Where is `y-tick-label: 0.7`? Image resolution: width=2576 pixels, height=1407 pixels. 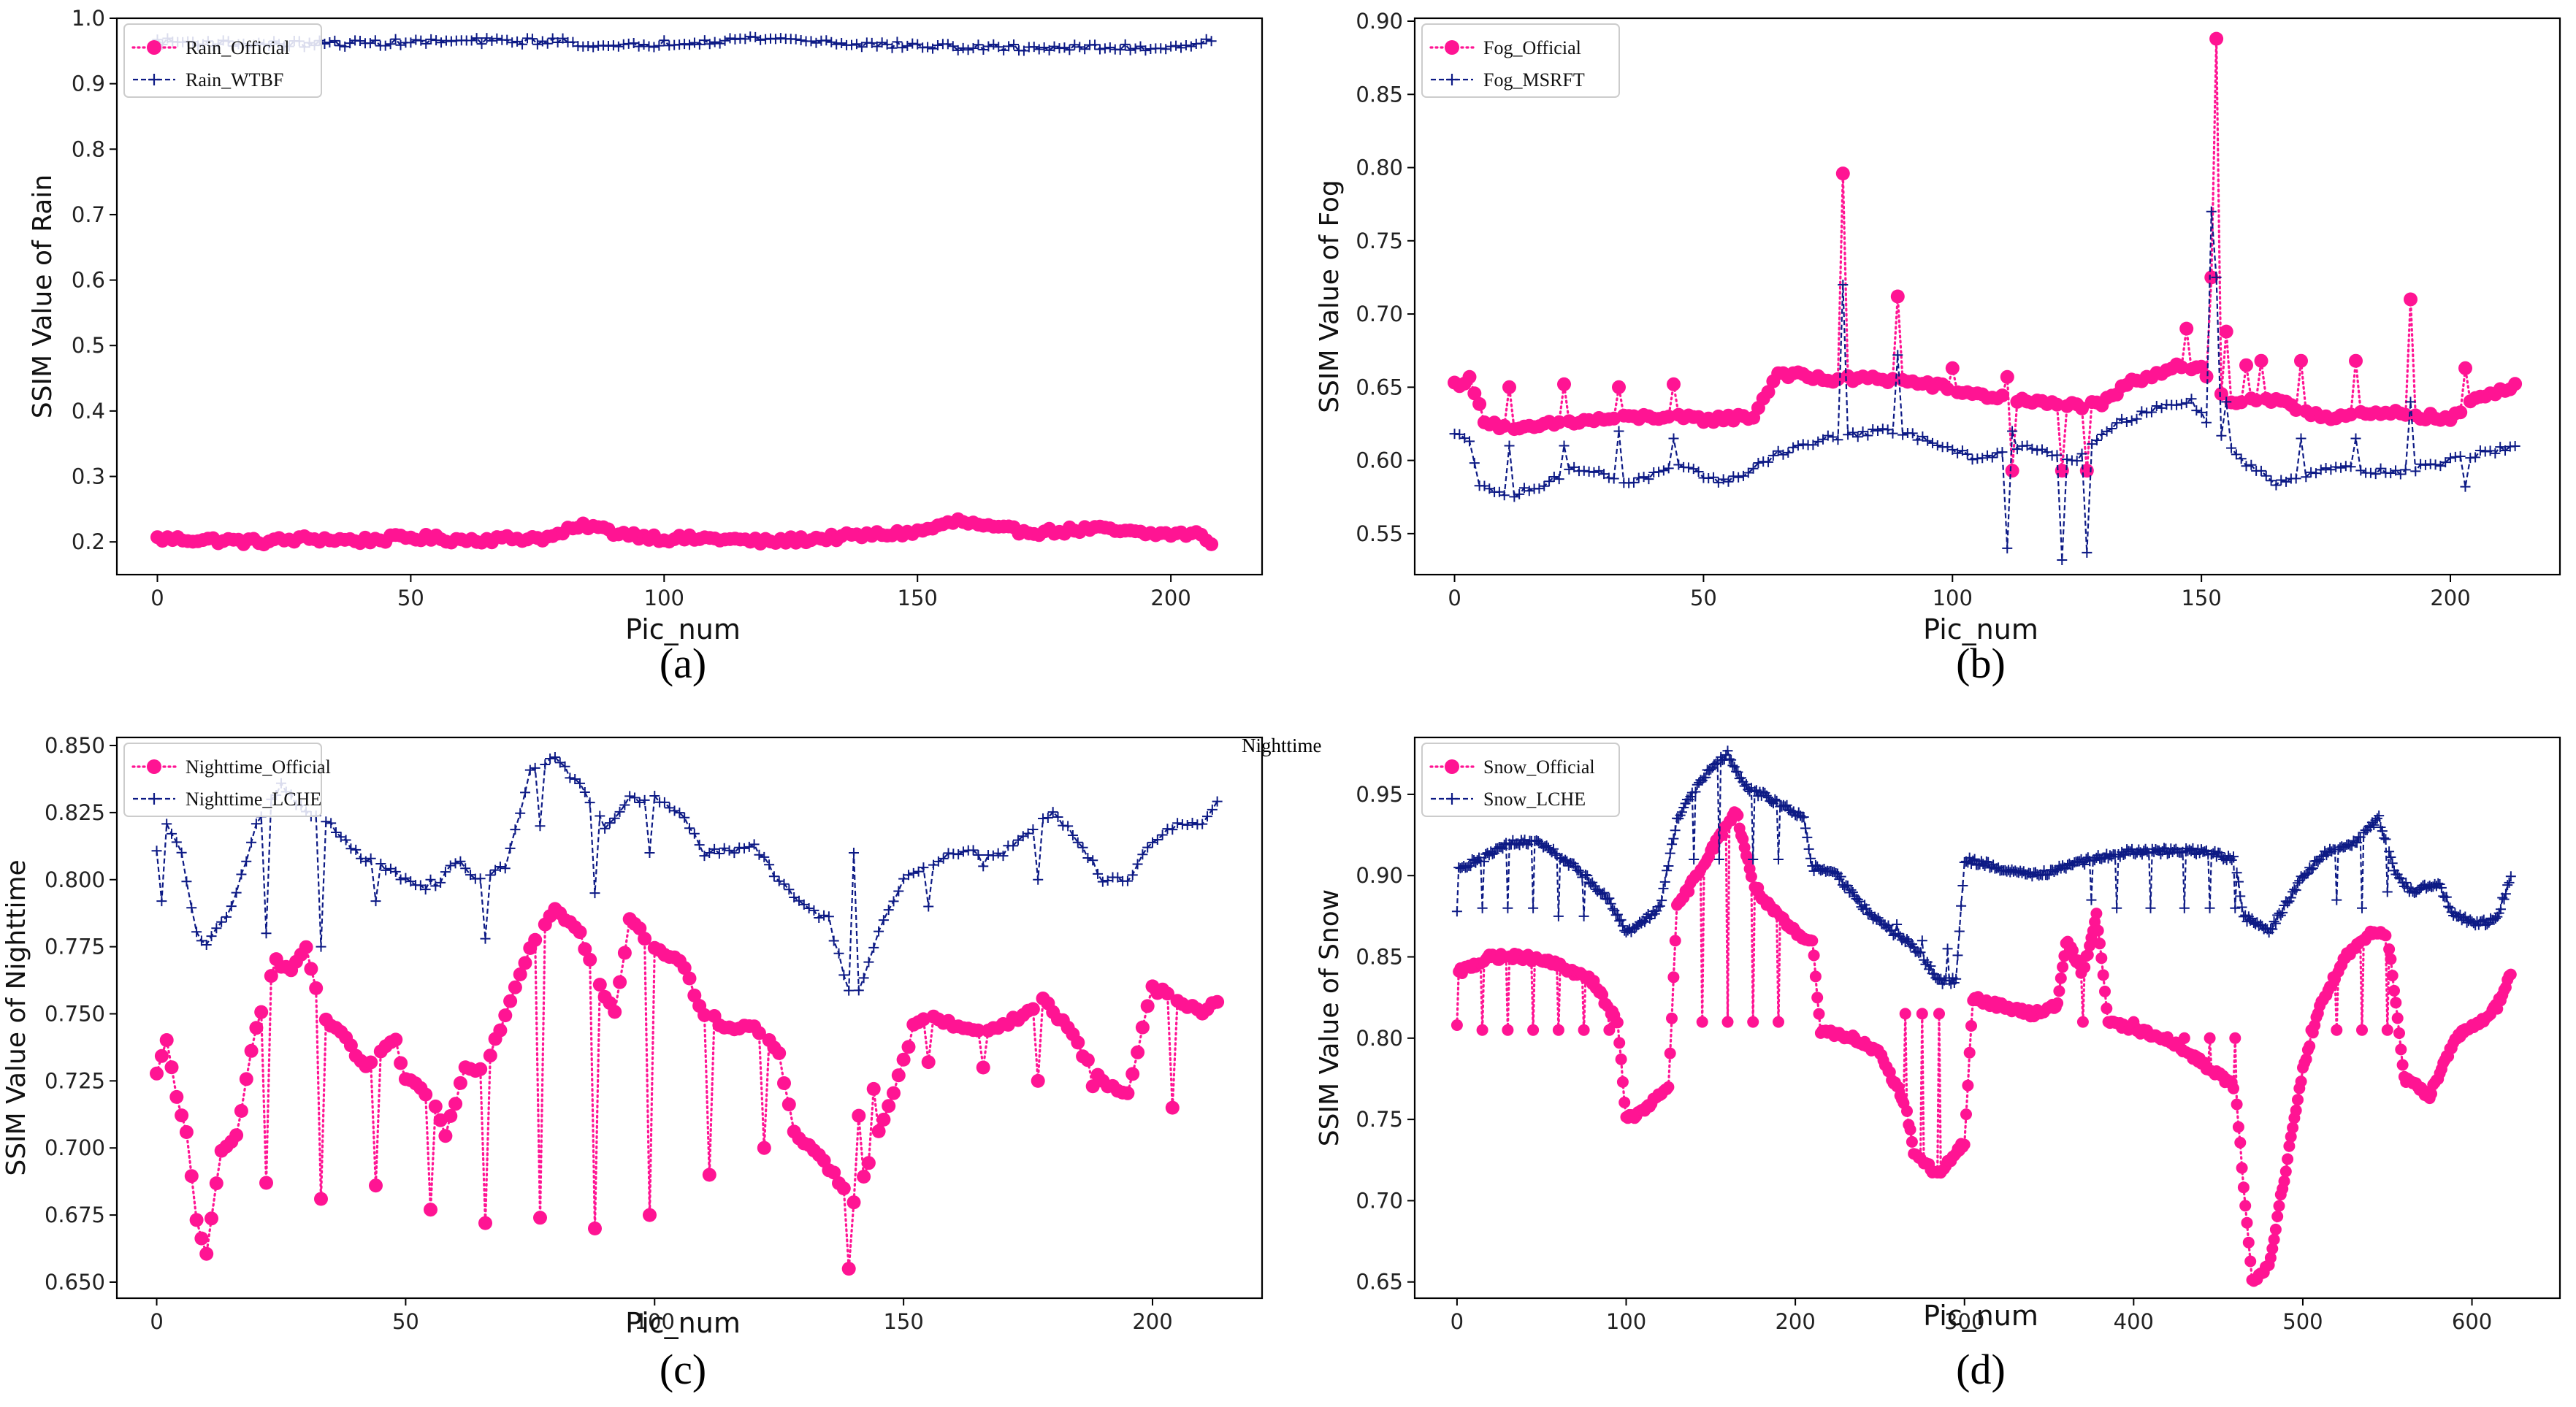
y-tick-label: 0.7 is located at coordinates (88, 215).